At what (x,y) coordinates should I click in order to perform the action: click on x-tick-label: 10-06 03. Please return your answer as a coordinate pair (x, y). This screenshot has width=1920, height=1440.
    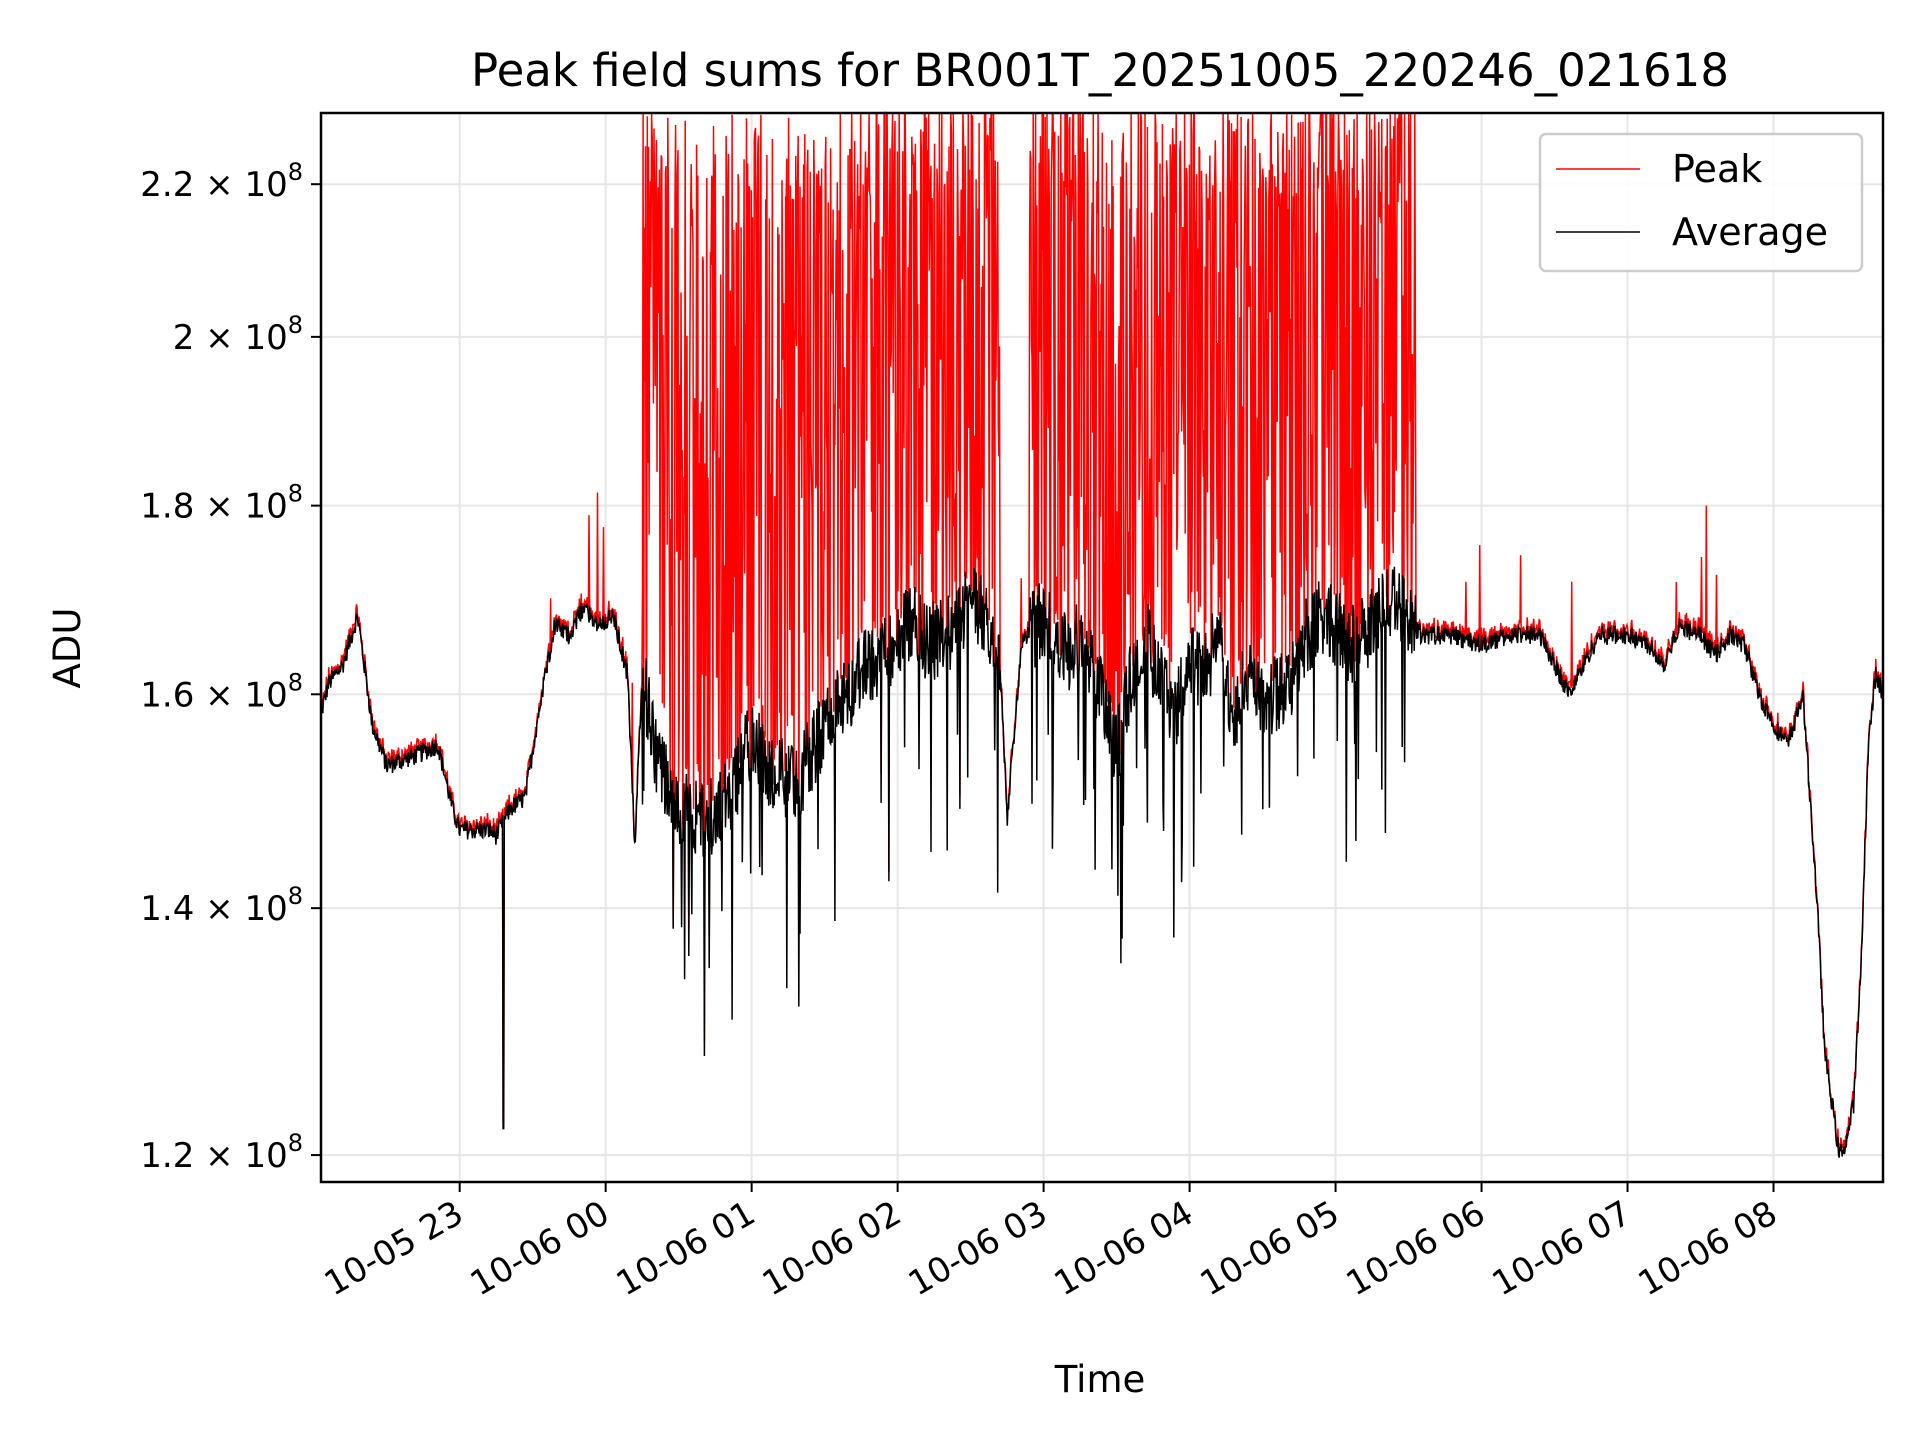
    Looking at the image, I should click on (978, 1248).